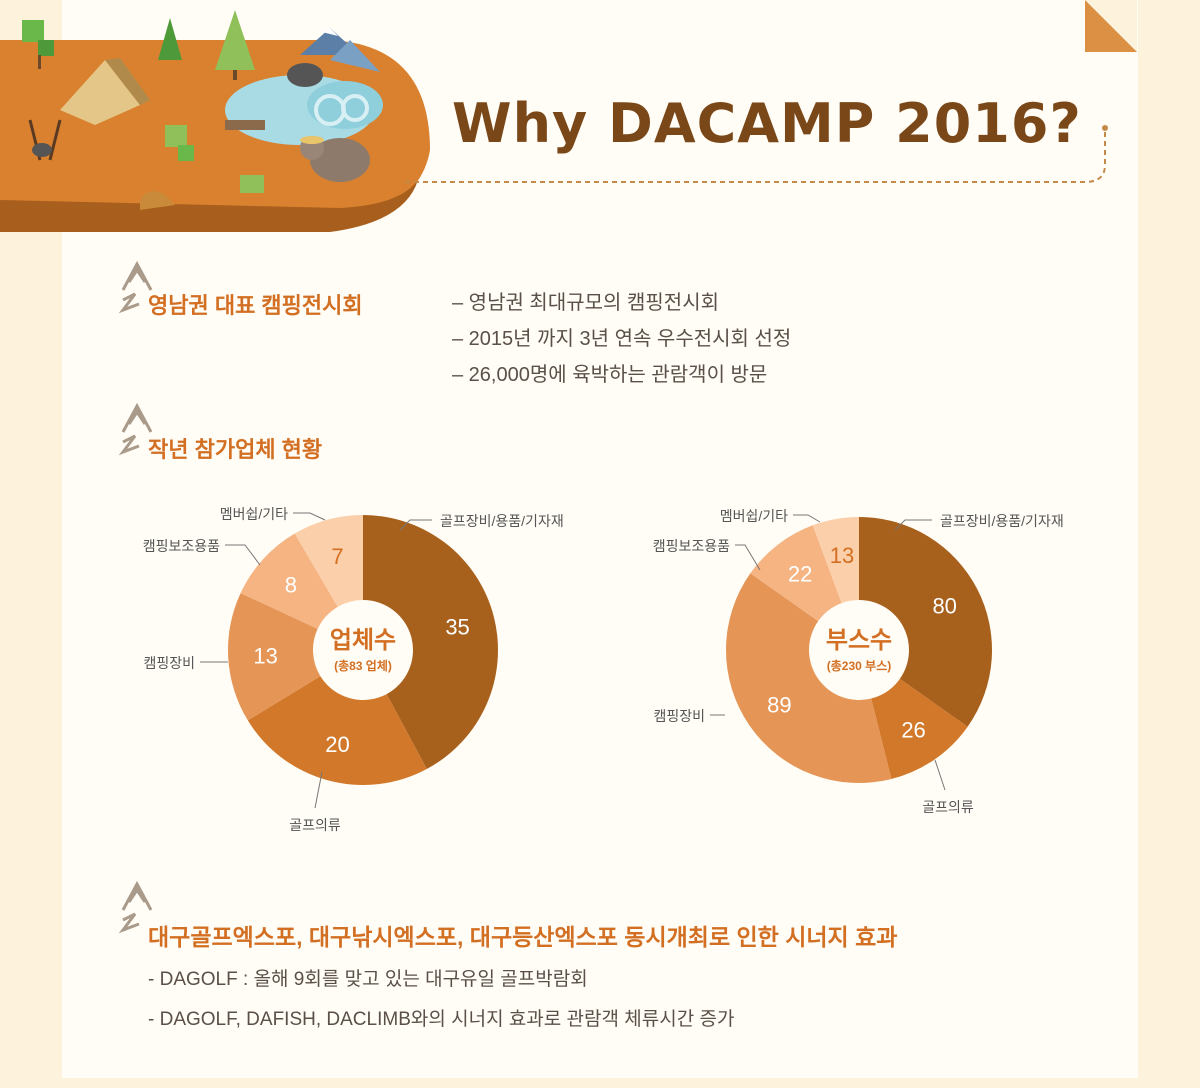 Image resolution: width=1200 pixels, height=1088 pixels. What do you see at coordinates (337, 556) in the screenshot?
I see `seg-membership-etc-value-label: 7` at bounding box center [337, 556].